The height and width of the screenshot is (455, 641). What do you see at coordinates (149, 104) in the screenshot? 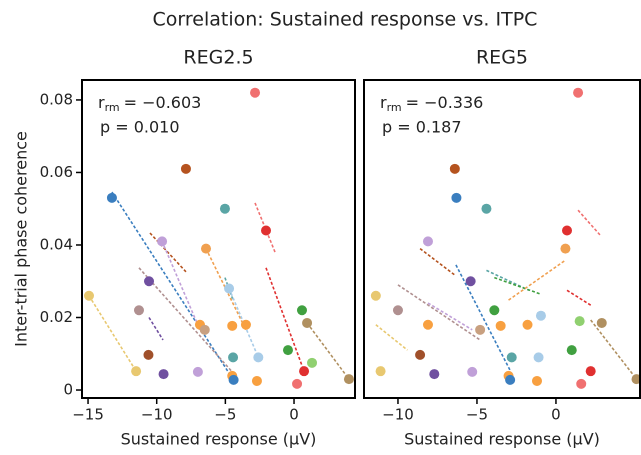
I see `annotation-r: rrm = −0.603` at bounding box center [149, 104].